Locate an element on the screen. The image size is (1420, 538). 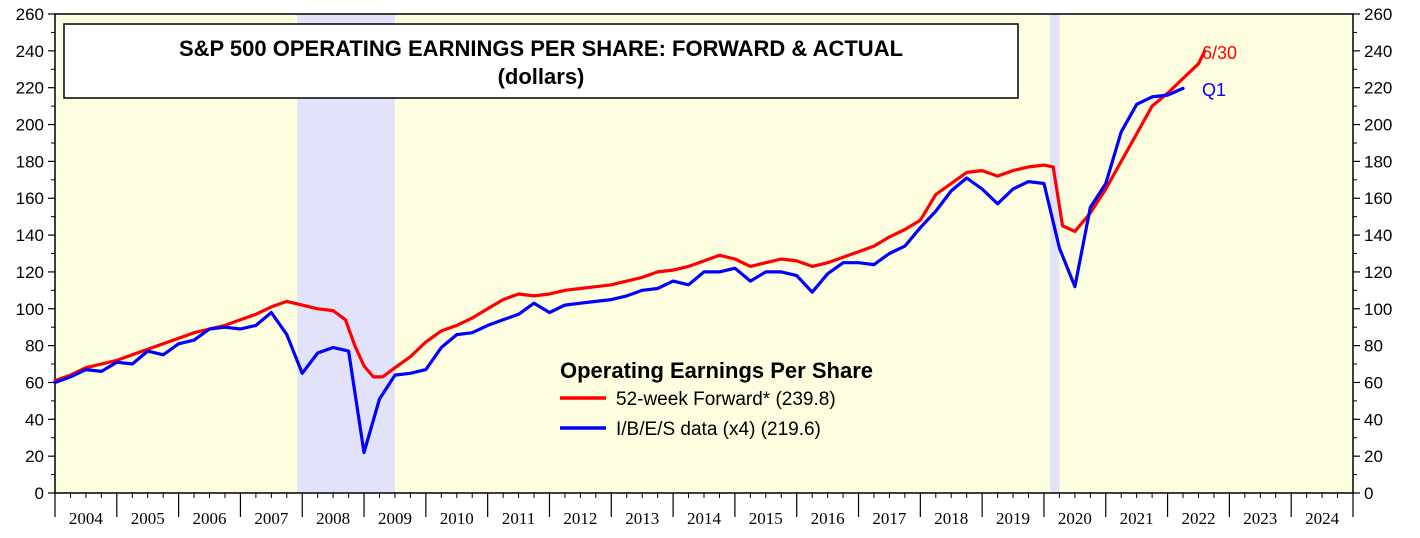
y-tick-label-right-180: 180 is located at coordinates (1378, 161).